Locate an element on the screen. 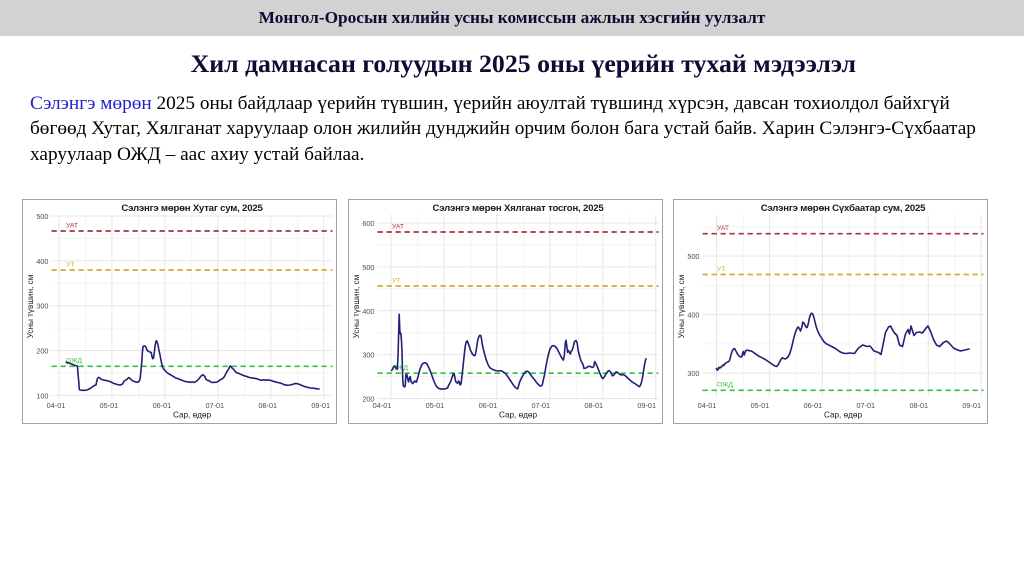 The width and height of the screenshot is (1024, 574). svg-text: 100 is located at coordinates (42, 395).